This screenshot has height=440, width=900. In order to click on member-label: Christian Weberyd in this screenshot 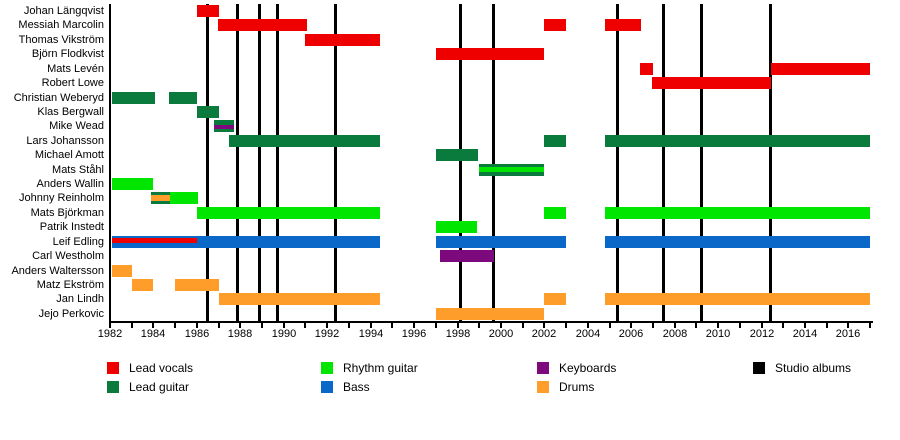, I will do `click(58, 98)`.